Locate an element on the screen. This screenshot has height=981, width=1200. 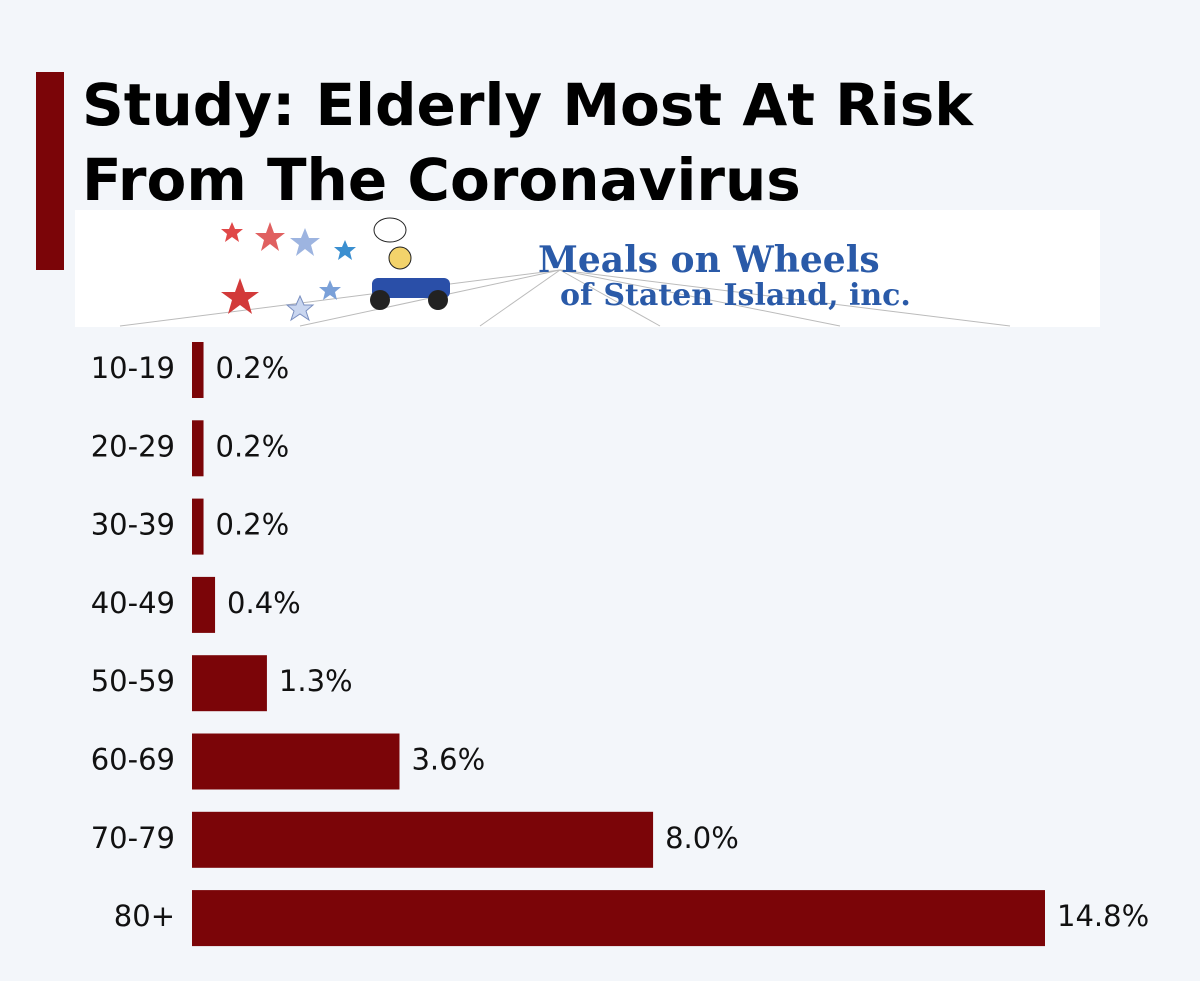
category-label: 40-49 is located at coordinates (133, 603).